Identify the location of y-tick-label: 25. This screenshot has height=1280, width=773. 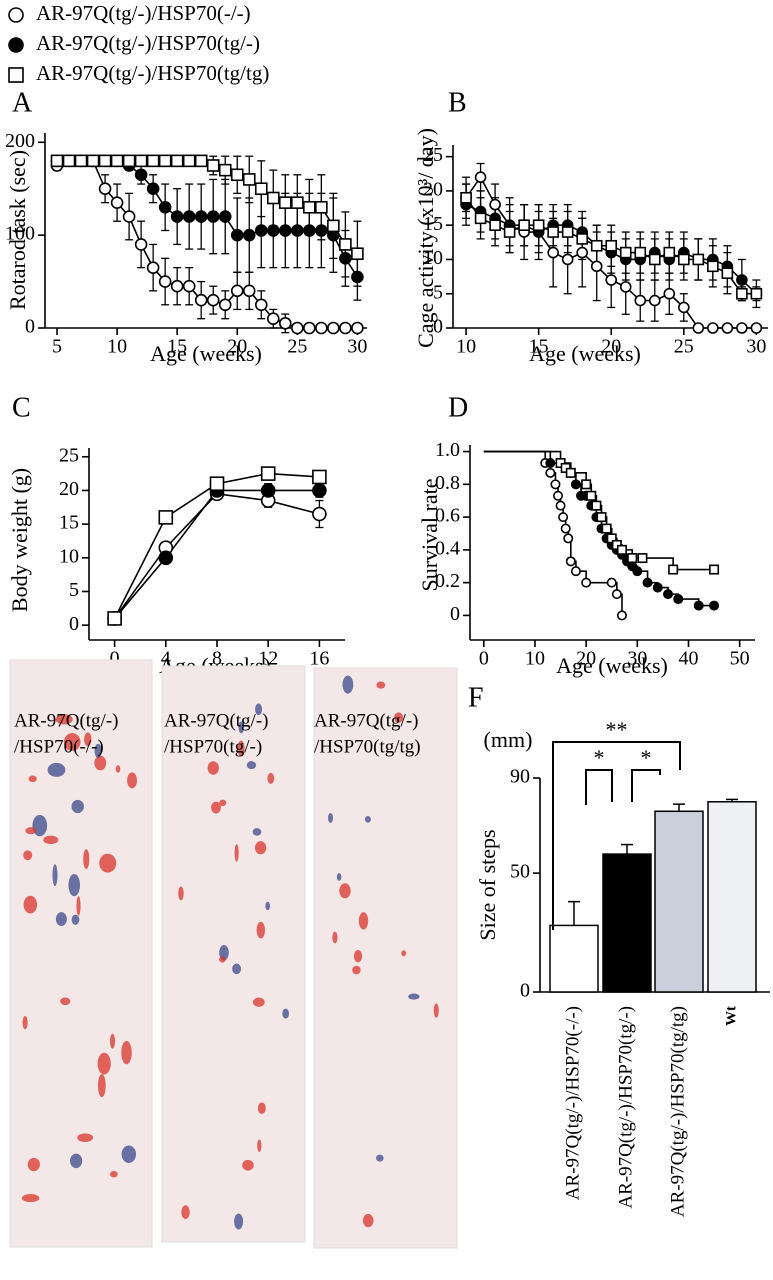
(69, 455).